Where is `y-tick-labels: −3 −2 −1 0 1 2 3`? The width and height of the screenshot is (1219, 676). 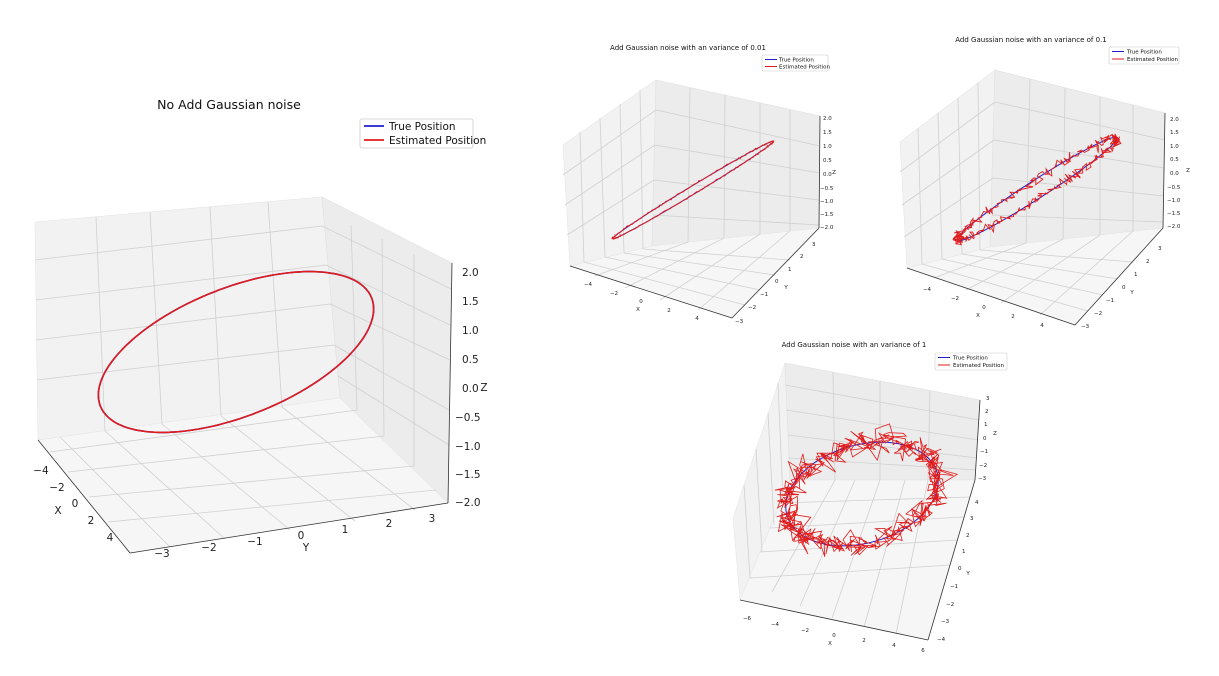
y-tick-labels: −3 −2 −1 0 1 2 3 is located at coordinates (294, 536).